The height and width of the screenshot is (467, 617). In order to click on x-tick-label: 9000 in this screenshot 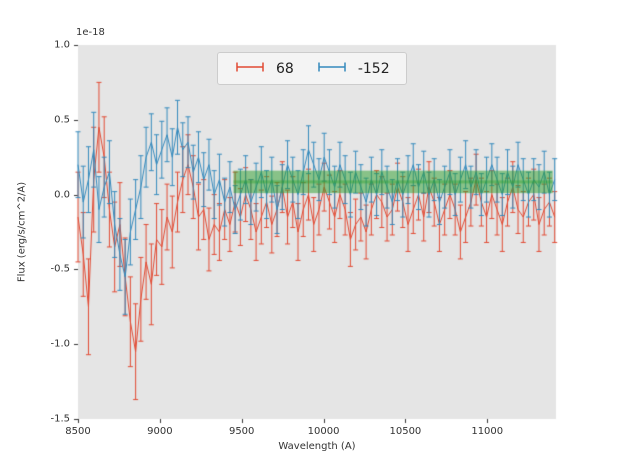, I will do `click(160, 431)`.